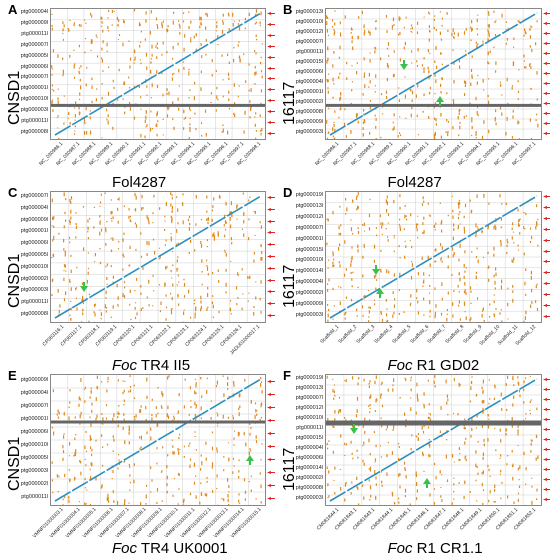 This screenshot has width=550, height=557. Describe the element at coordinates (400, 365) in the screenshot. I see `ref-genus: Foc` at that location.